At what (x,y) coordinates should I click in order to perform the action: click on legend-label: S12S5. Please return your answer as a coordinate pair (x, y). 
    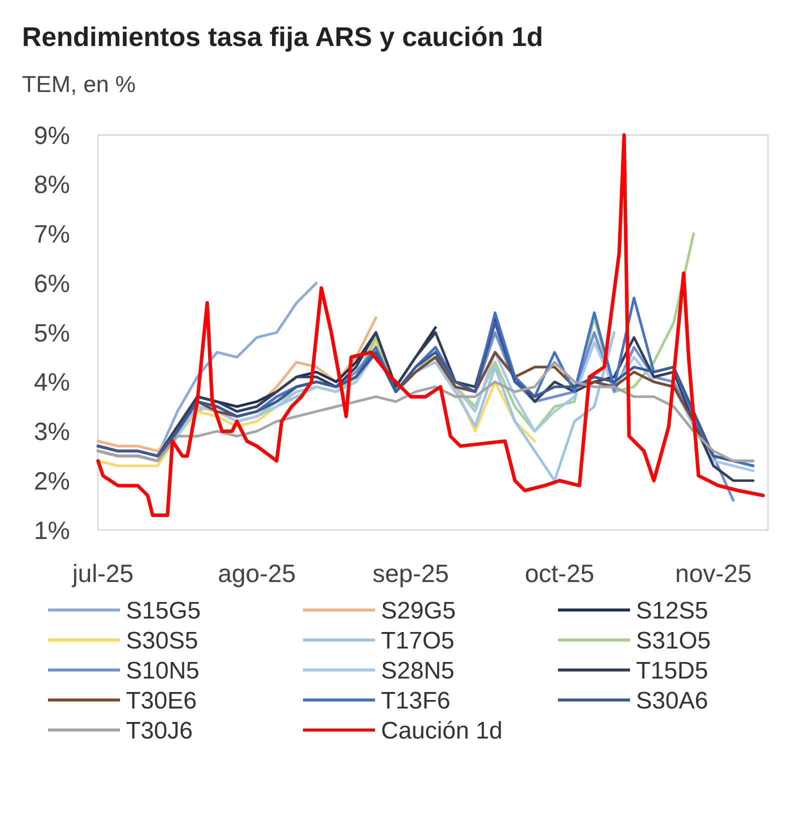
    Looking at the image, I should click on (672, 610).